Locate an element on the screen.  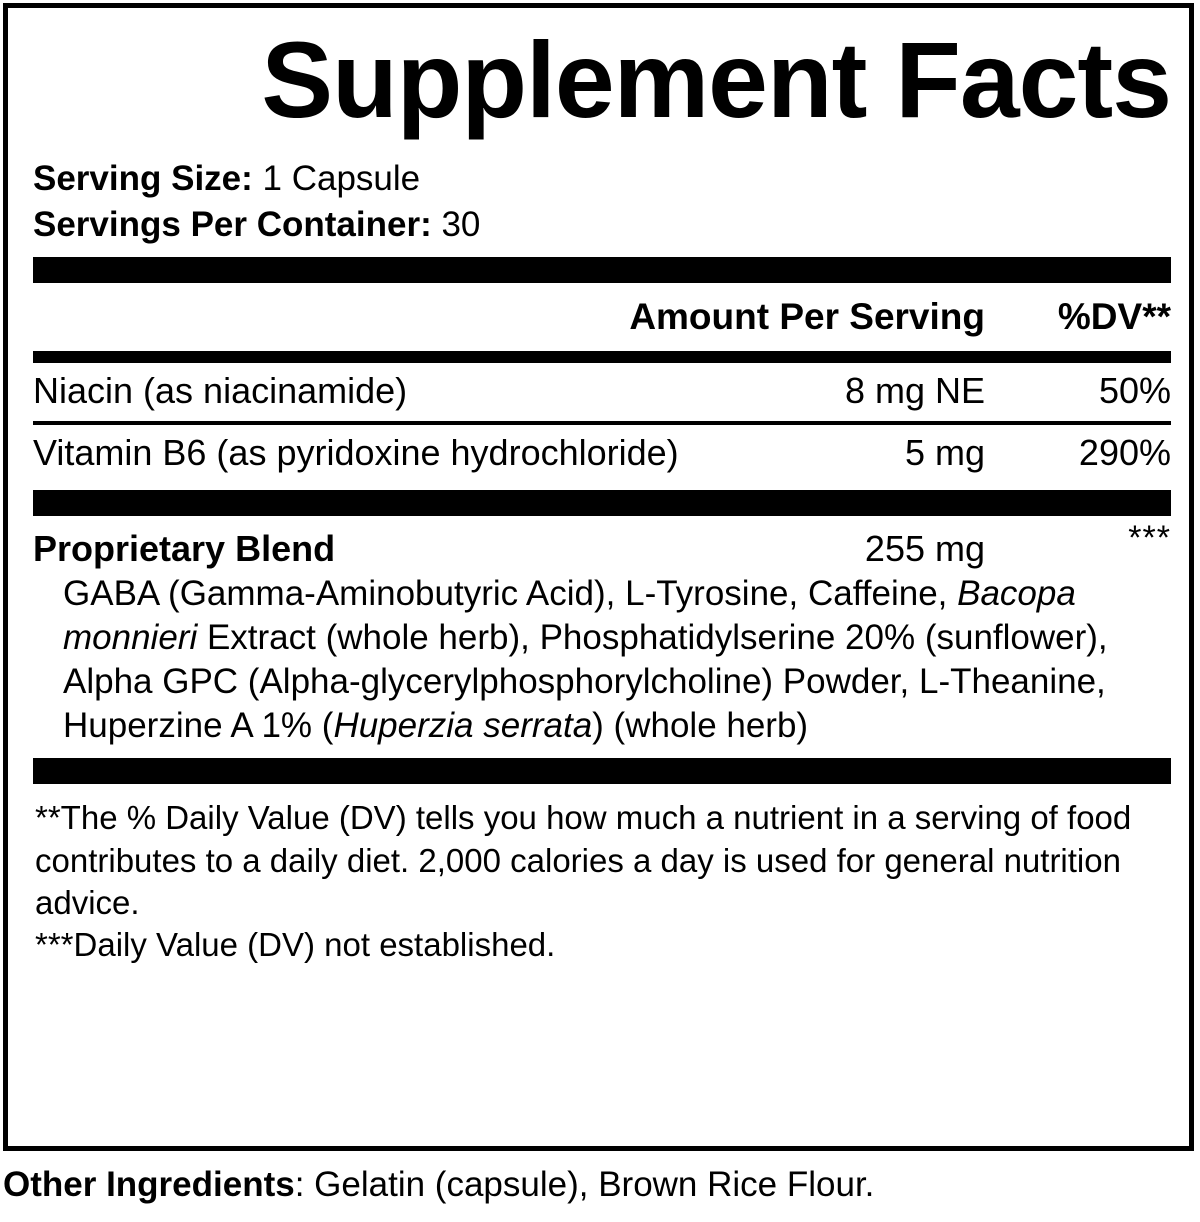
table-row: Niacin (as niacinamide) 8 mg NE 50% is located at coordinates (602, 392).